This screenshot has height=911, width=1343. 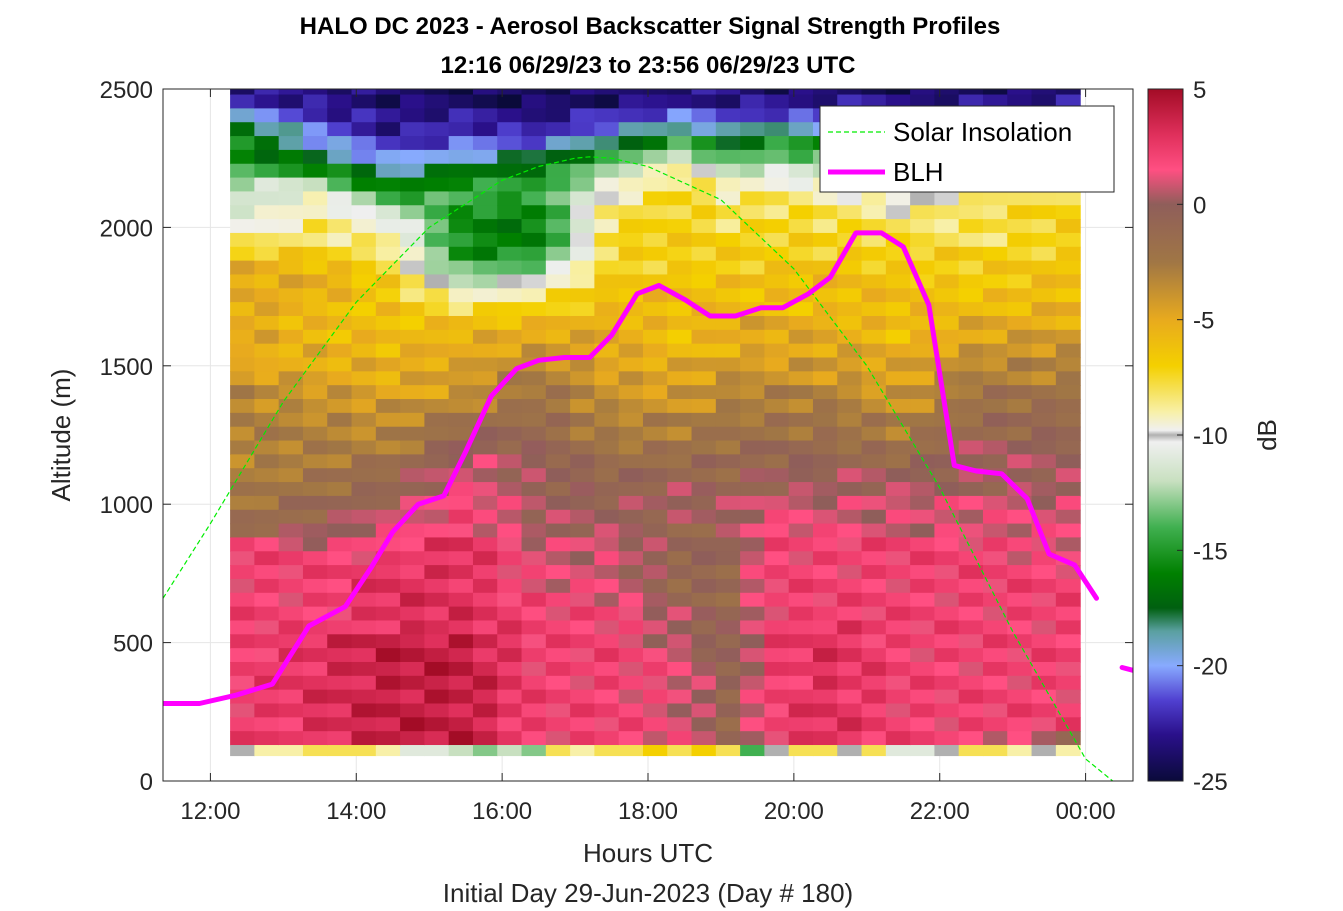 What do you see at coordinates (1202, 436) in the screenshot?
I see `colorbar-ticks: 50-5-10-15-20-25` at bounding box center [1202, 436].